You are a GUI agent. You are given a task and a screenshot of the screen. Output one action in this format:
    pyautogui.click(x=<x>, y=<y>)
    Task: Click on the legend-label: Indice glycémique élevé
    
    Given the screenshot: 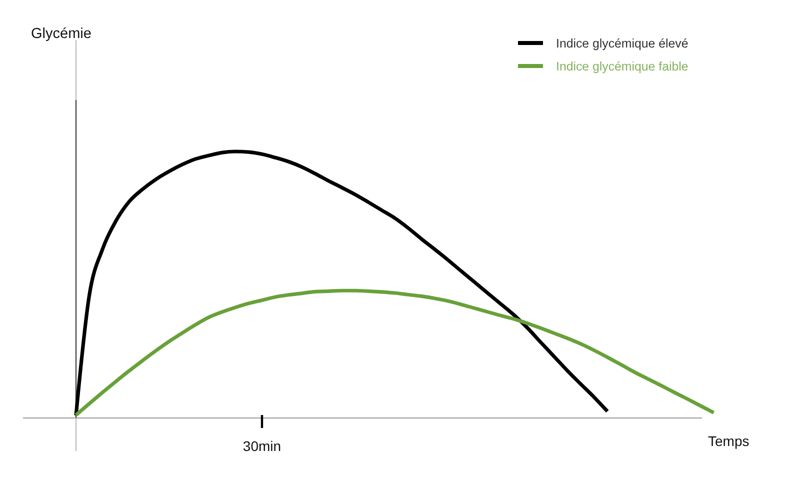 What is the action you would take?
    pyautogui.click(x=622, y=43)
    